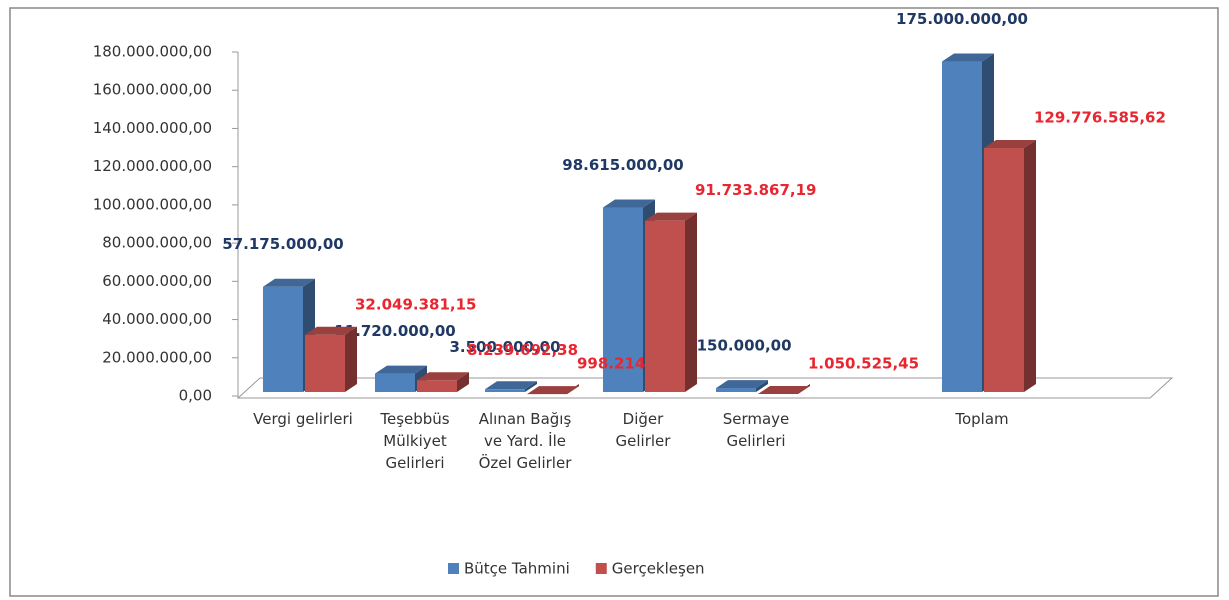  I want to click on data-label: 57.175.000,00, so click(282, 244).